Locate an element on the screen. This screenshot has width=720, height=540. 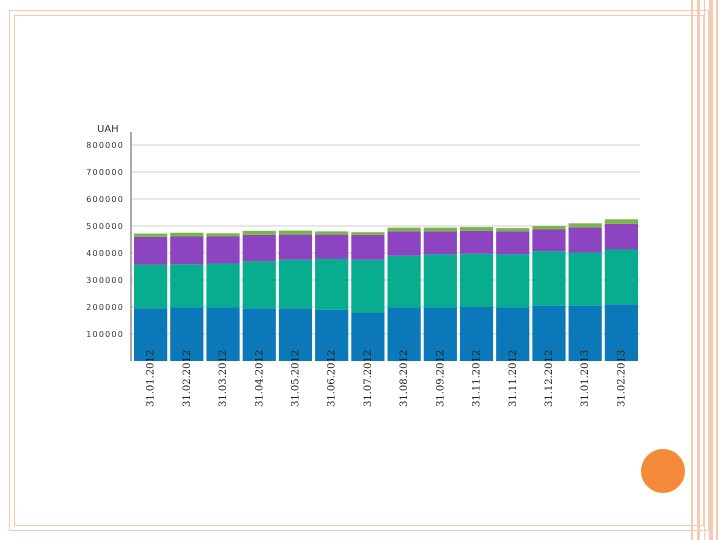
y-tick-label: 100000 is located at coordinates (105, 334).